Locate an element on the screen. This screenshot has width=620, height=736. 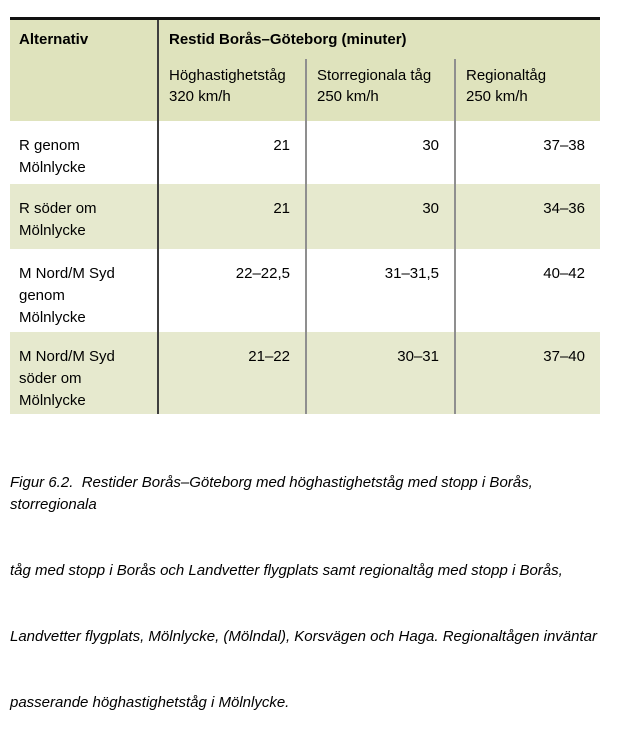
value-regionaltag: 37–40 is located at coordinates (527, 372).